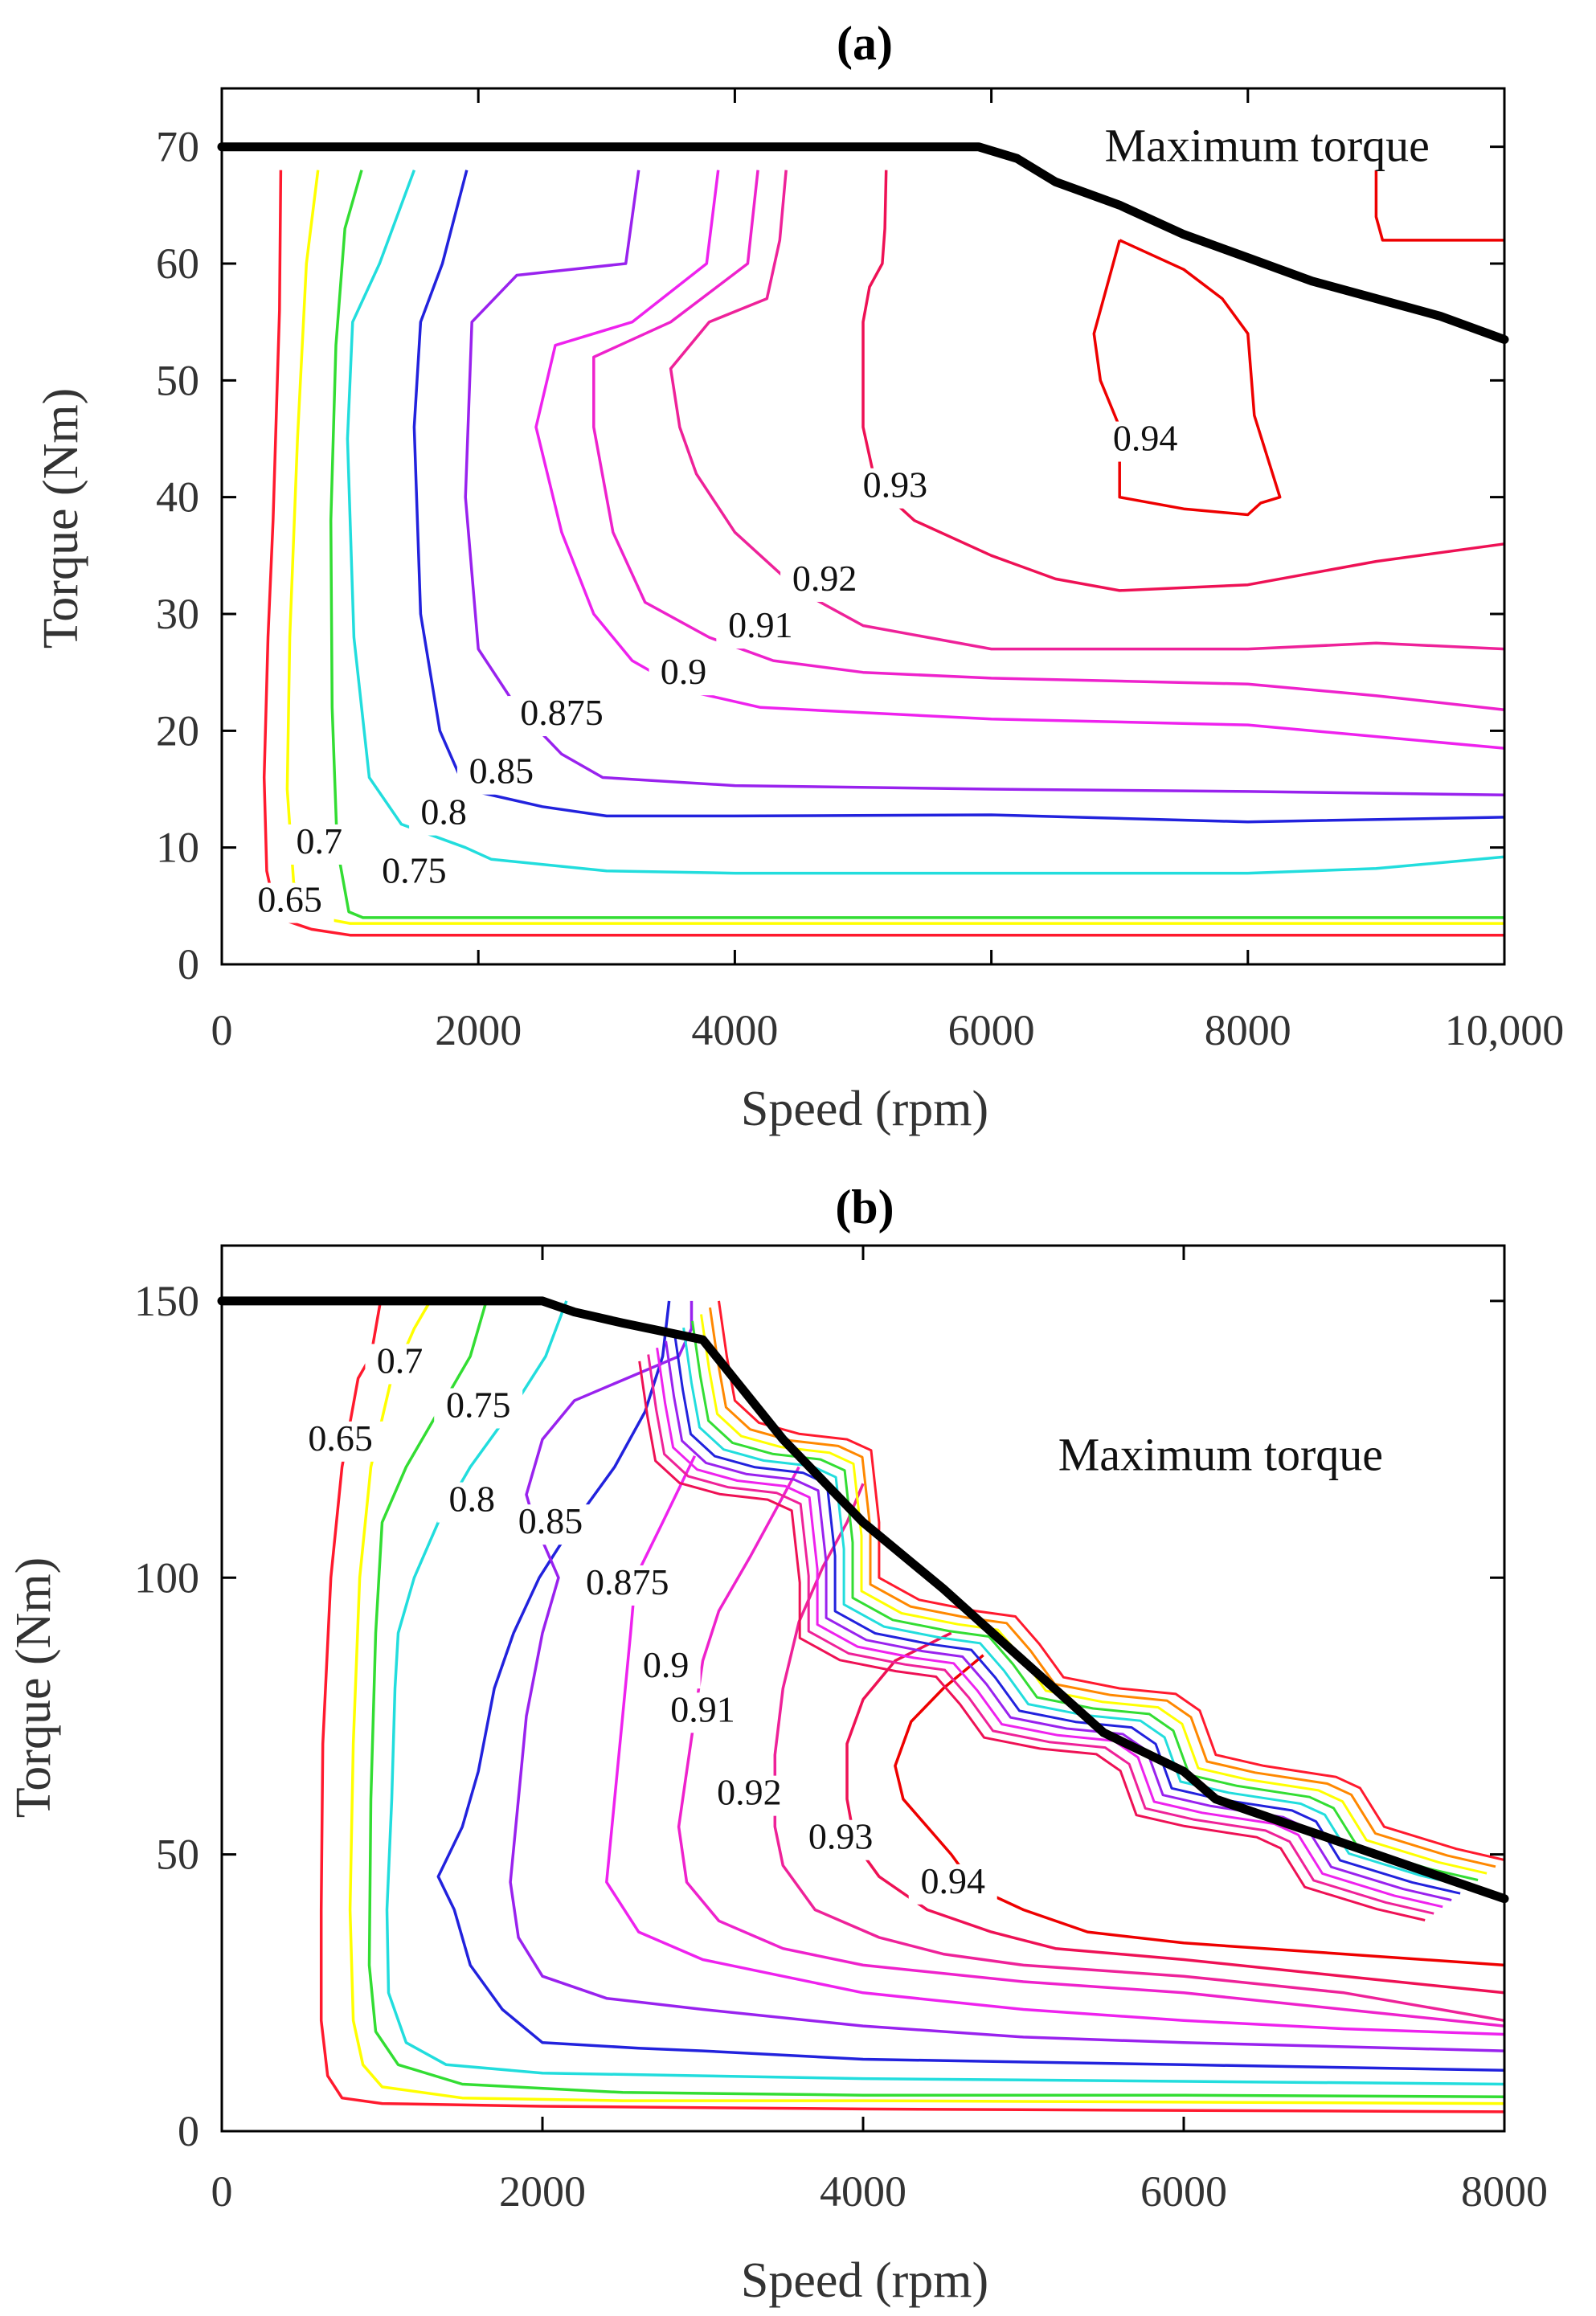 This screenshot has width=1596, height=2316. What do you see at coordinates (1248, 1030) in the screenshot?
I see `panel-a-xtick-label: 8000` at bounding box center [1248, 1030].